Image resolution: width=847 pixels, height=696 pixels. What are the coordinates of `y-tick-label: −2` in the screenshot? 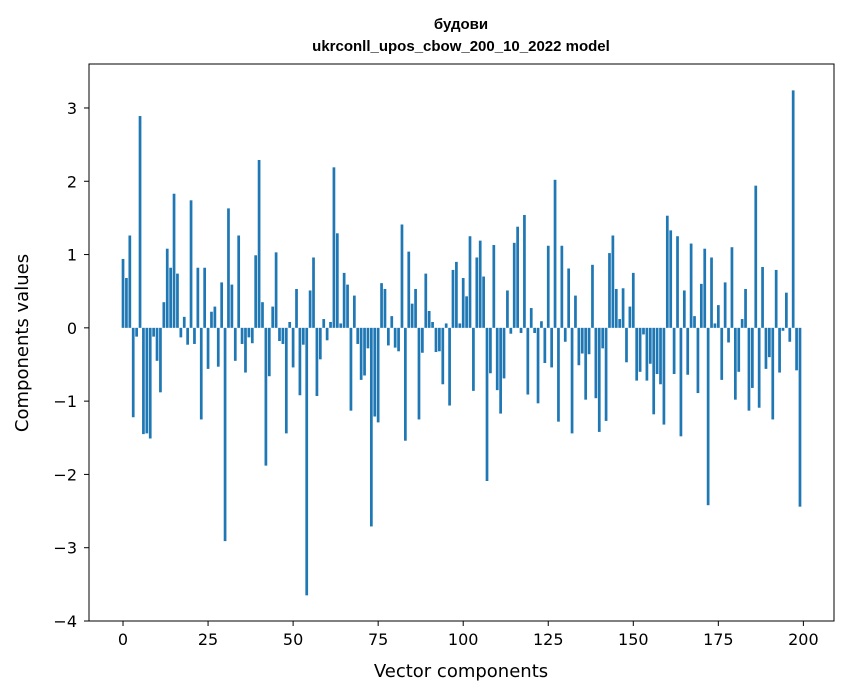 It's located at (65, 474).